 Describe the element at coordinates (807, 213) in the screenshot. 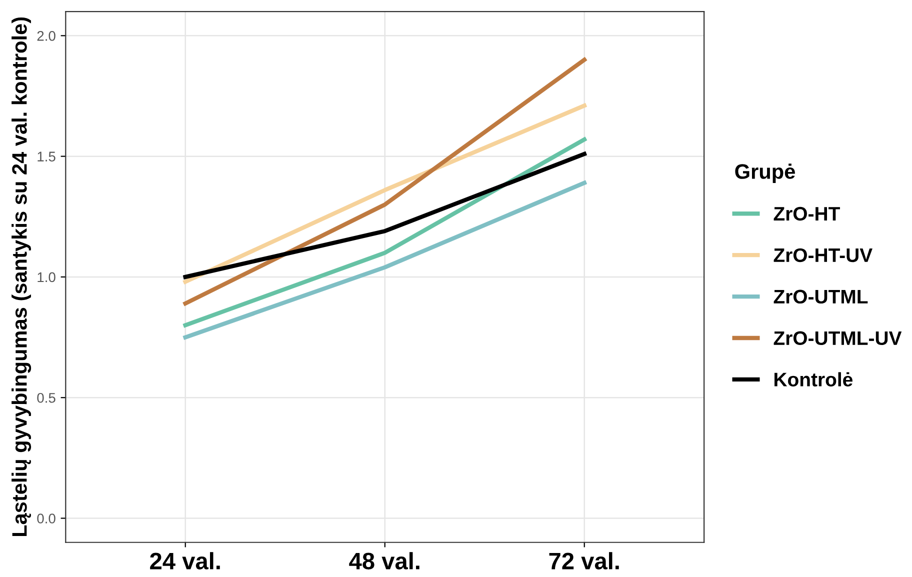

I see `legend-label: ZrO-HT` at that location.